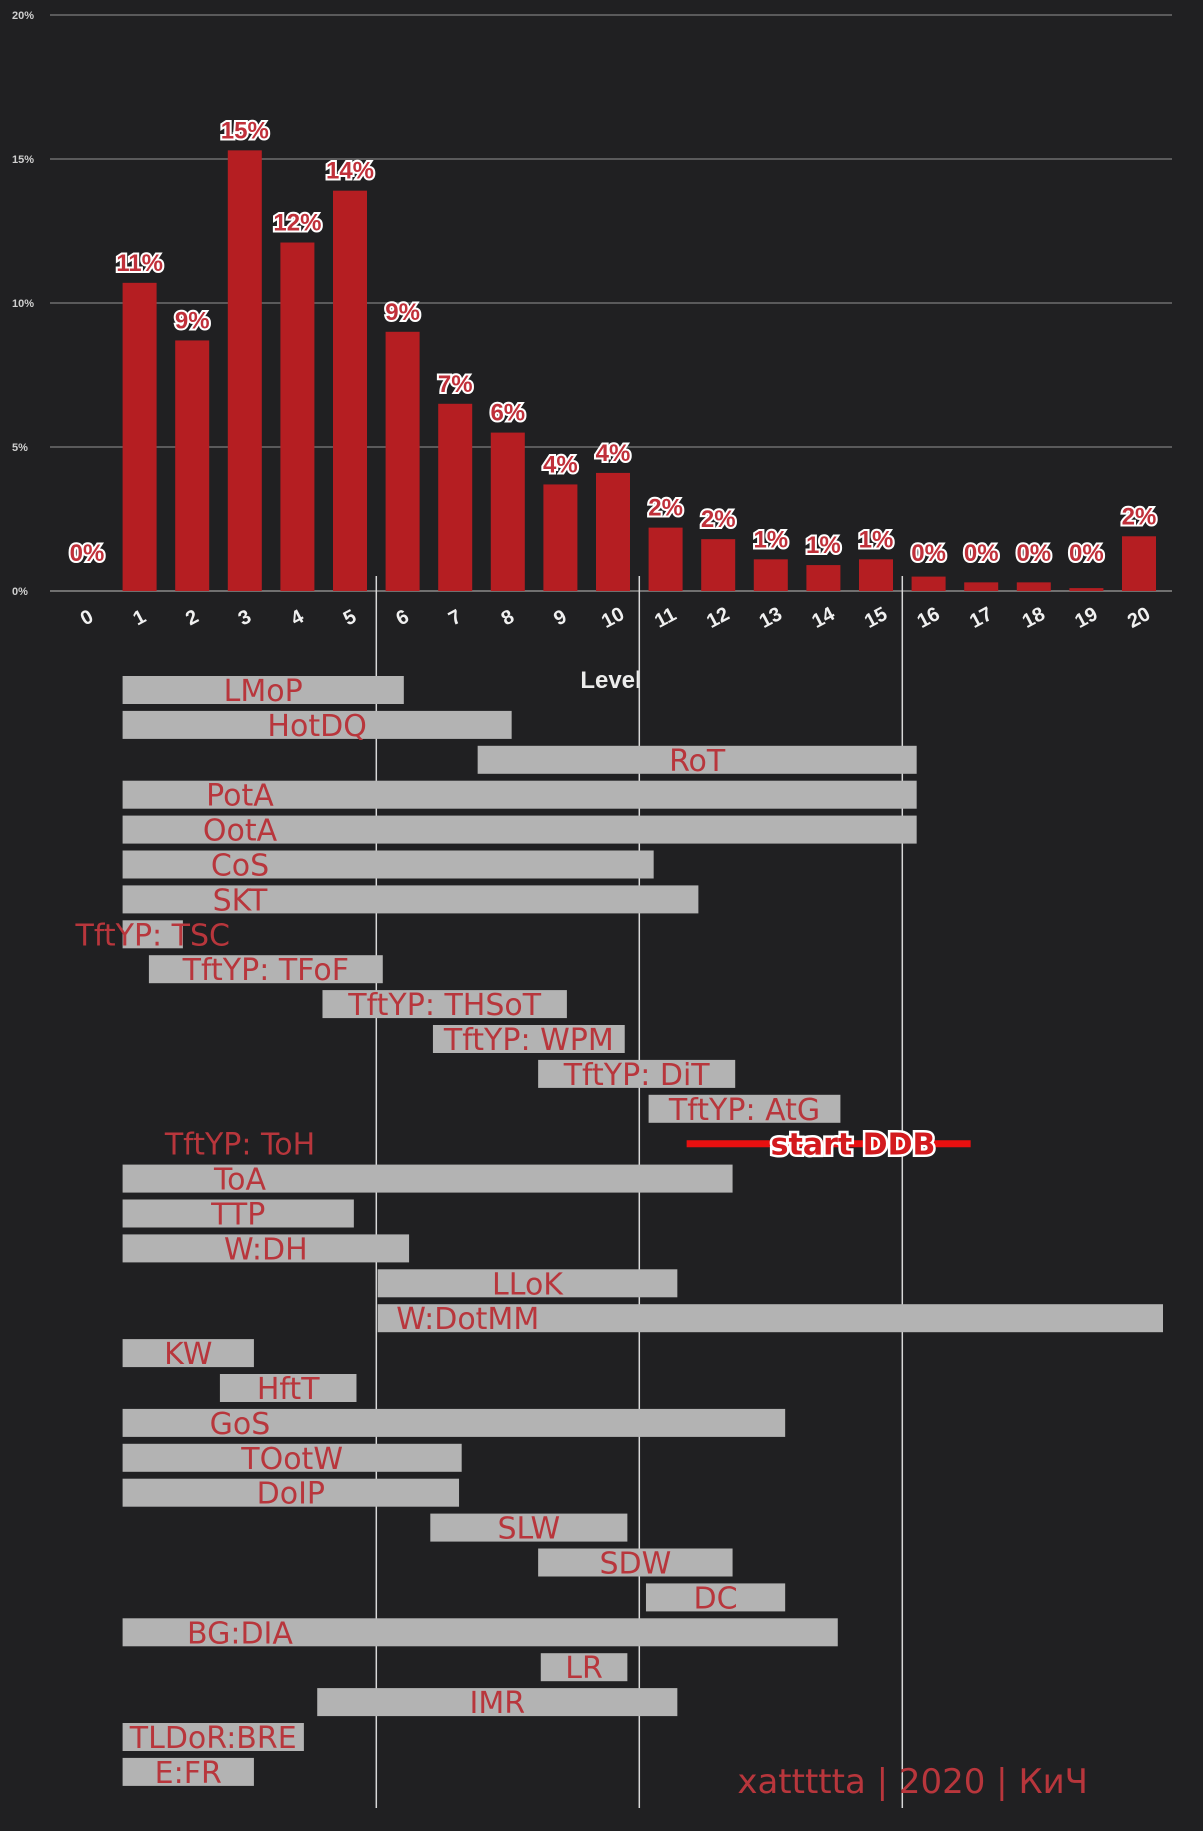 The height and width of the screenshot is (1831, 1203). I want to click on adventure-row: BG:DIA, so click(480, 1633).